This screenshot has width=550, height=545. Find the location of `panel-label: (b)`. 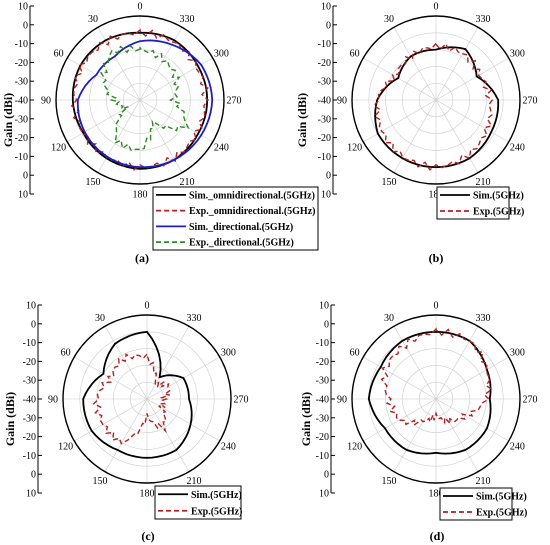

panel-label: (b) is located at coordinates (436, 258).